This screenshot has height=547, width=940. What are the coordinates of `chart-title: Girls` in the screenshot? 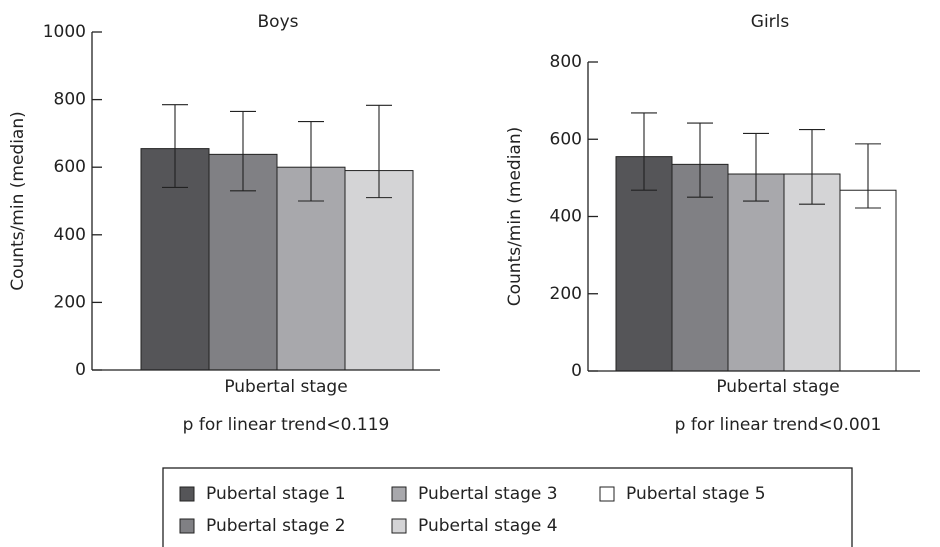 It's located at (770, 22).